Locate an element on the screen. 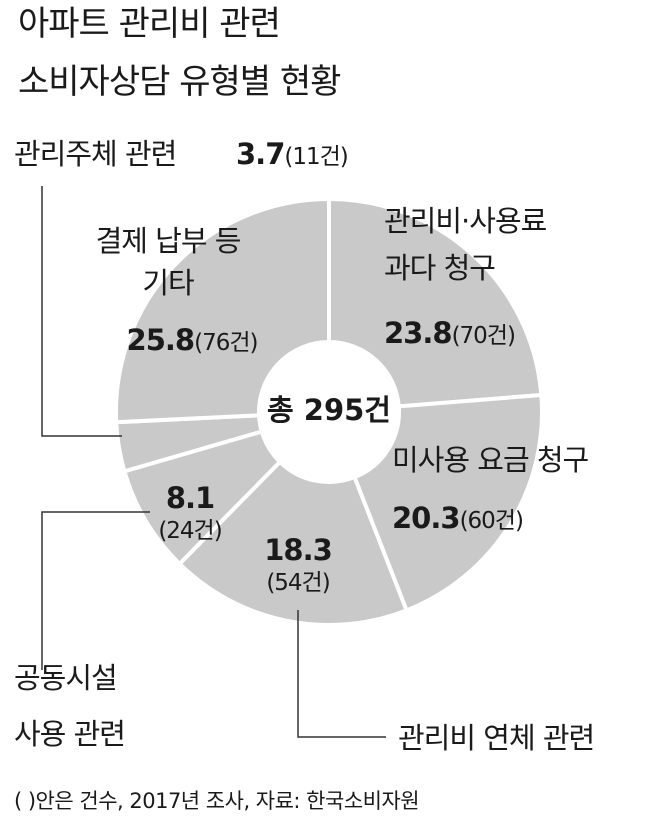 The height and width of the screenshot is (821, 658). slice-label-unused-fee: 미사용 요금 청구 is located at coordinates (490, 460).